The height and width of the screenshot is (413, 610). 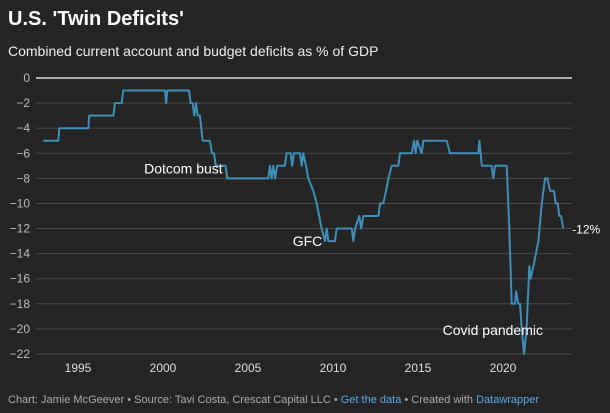 I want to click on y-tick-label: −22, so click(x=20, y=354).